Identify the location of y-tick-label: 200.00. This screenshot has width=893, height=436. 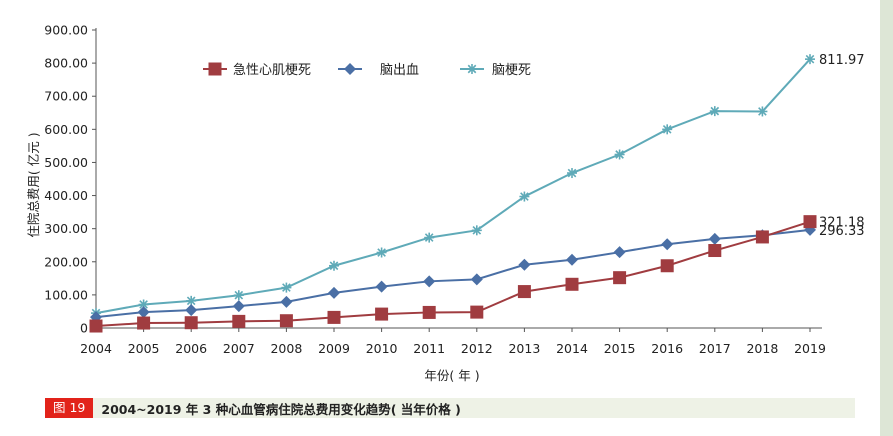
(66, 261).